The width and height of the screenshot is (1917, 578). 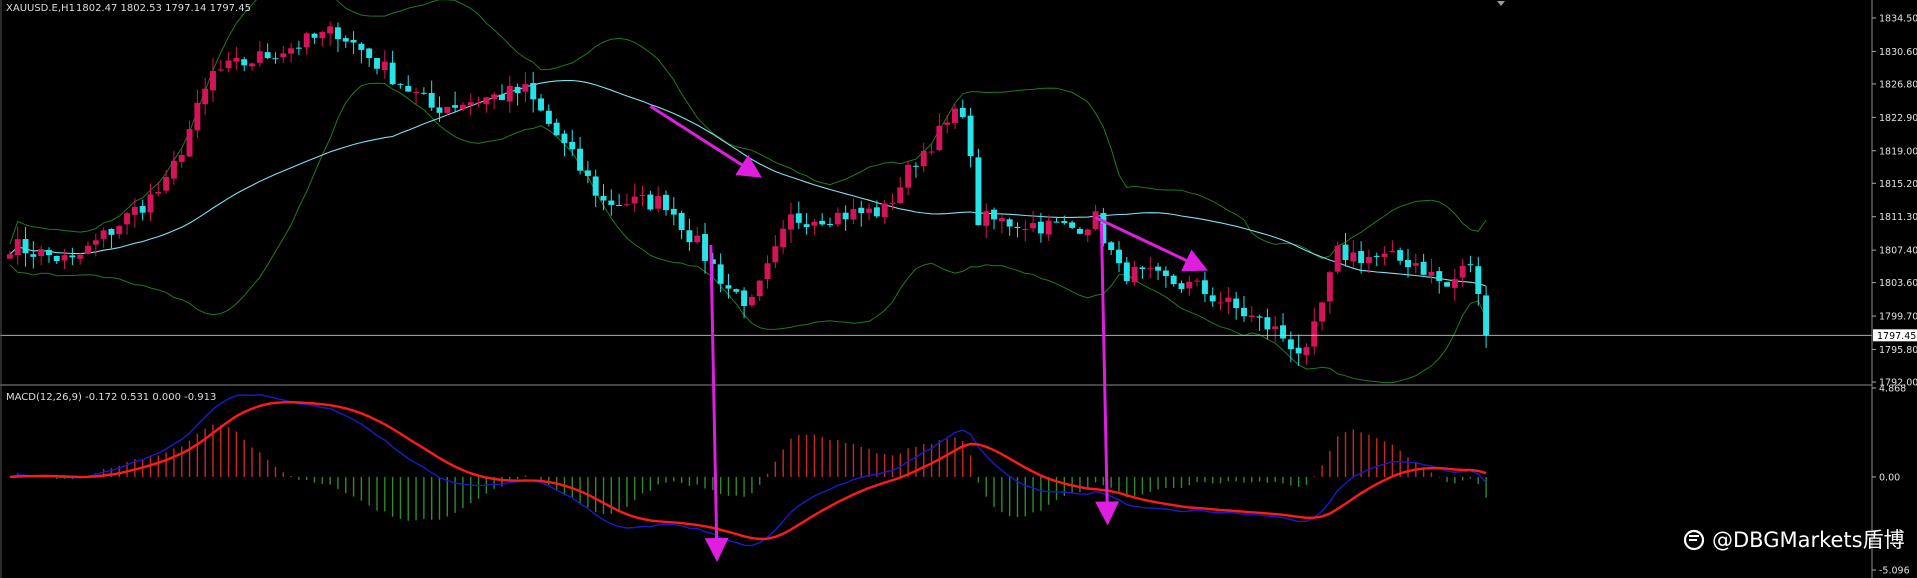 What do you see at coordinates (163, 8) in the screenshot?
I see `ohlc-label: 1802.47 1802.53 1797.14 1797.45` at bounding box center [163, 8].